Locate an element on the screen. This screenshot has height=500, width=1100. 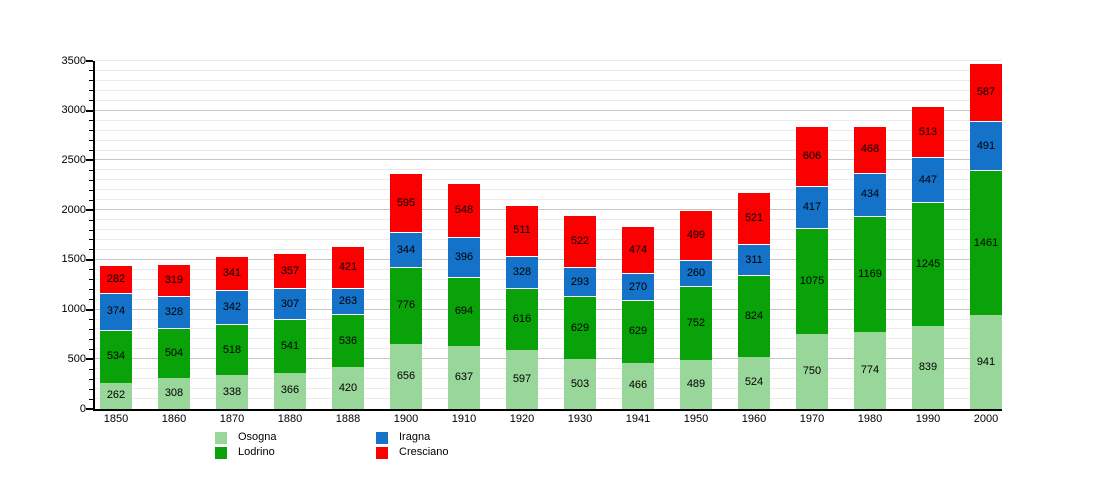
bar-value-1850-iragna: 374 is located at coordinates (116, 311).